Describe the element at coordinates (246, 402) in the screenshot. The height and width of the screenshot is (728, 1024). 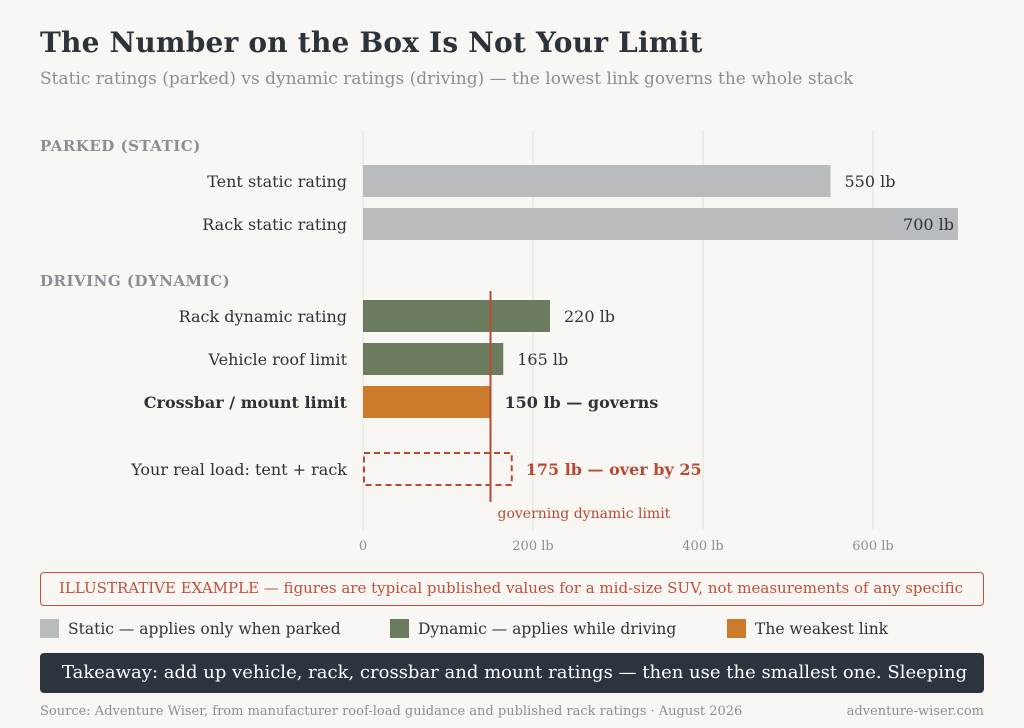
I see `category-label-crossbar-mount-limit: Crossbar / mount limit` at that location.